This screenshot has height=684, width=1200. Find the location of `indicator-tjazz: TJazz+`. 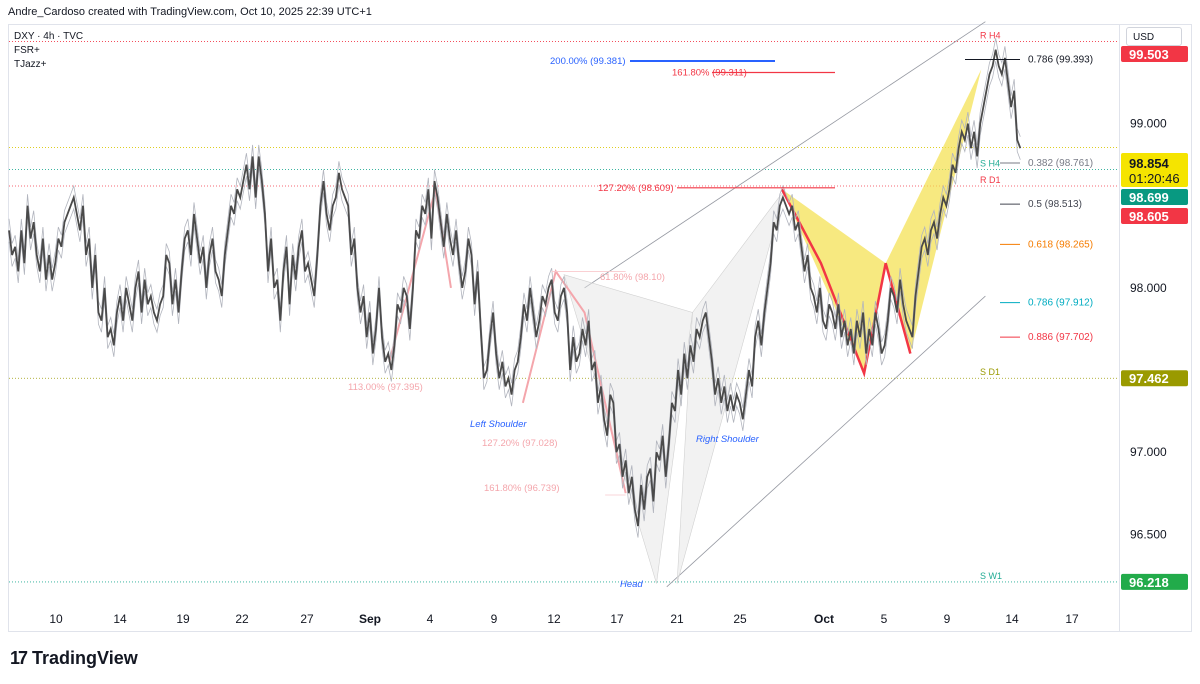

indicator-tjazz: TJazz+ is located at coordinates (30, 64).